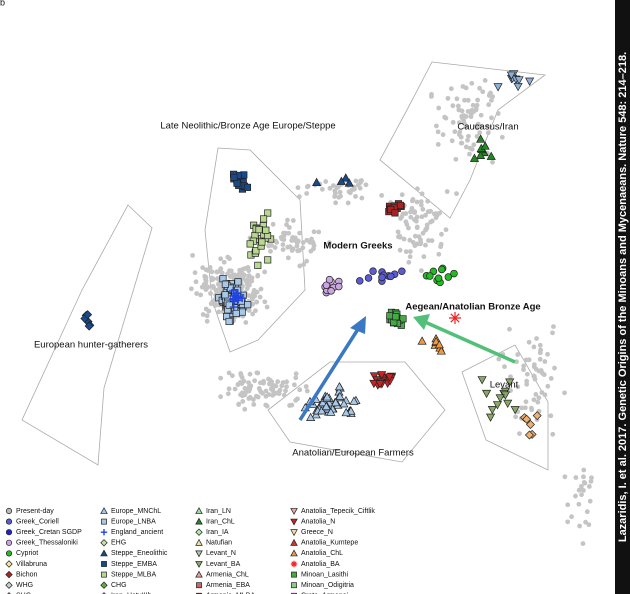  Describe the element at coordinates (357, 246) in the screenshot. I see `group-label: Modern Greeks` at that location.